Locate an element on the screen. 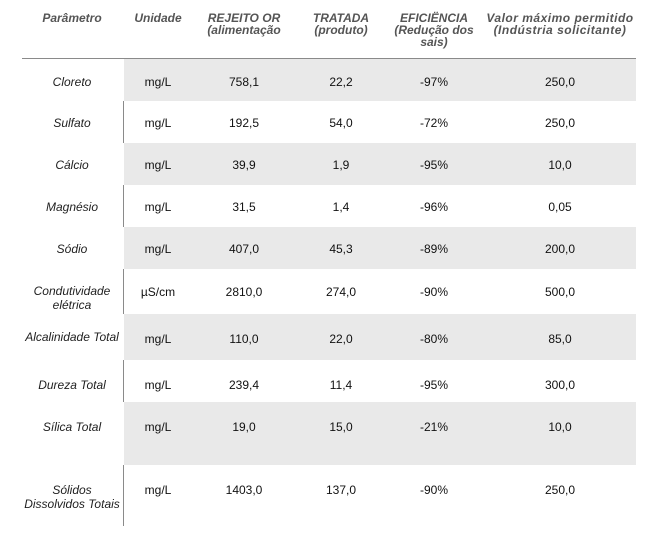 The image size is (665, 555). row-valor-maximo: 0,05 is located at coordinates (560, 207).